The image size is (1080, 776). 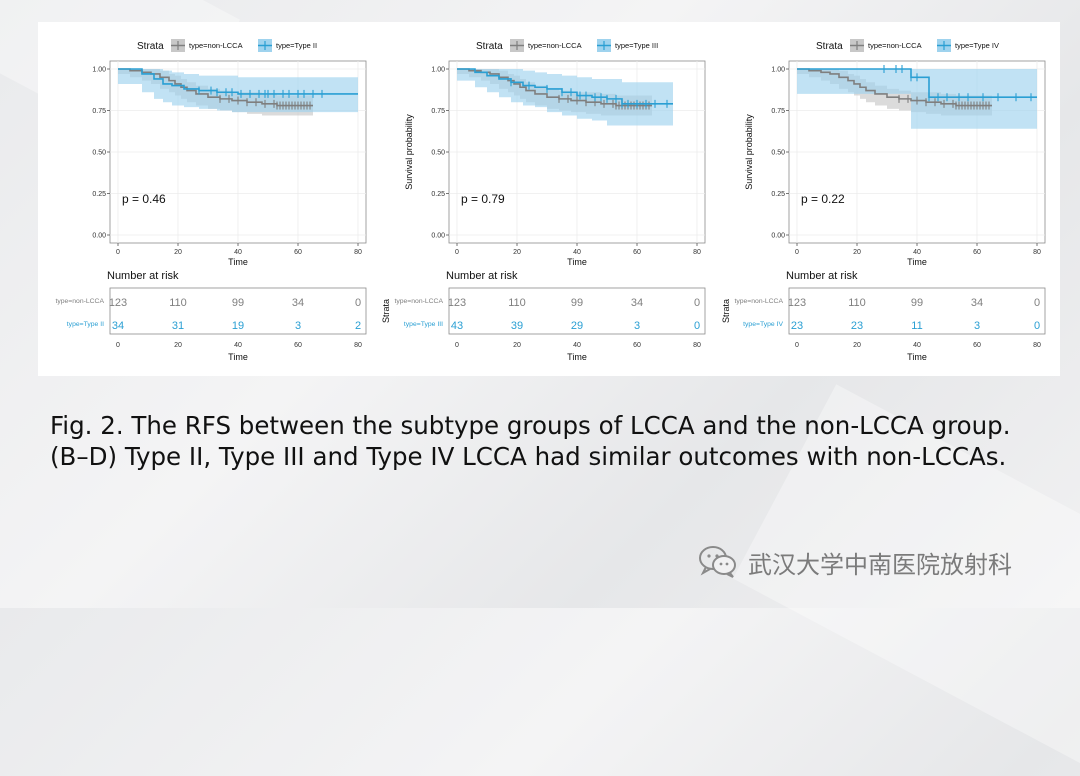 I want to click on wechat-icon, so click(x=717, y=562).